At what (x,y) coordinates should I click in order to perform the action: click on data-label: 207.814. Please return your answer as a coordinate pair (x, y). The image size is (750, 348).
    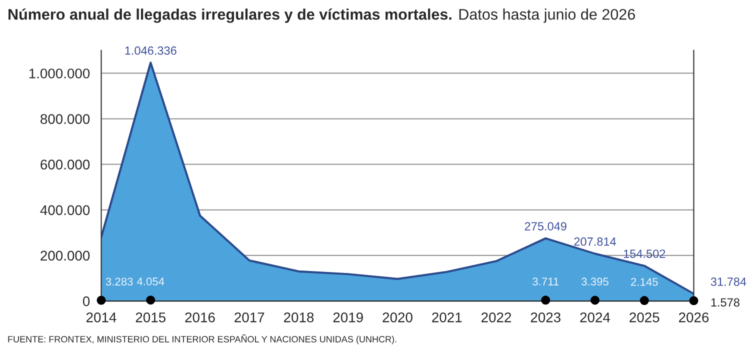
    Looking at the image, I should click on (595, 241).